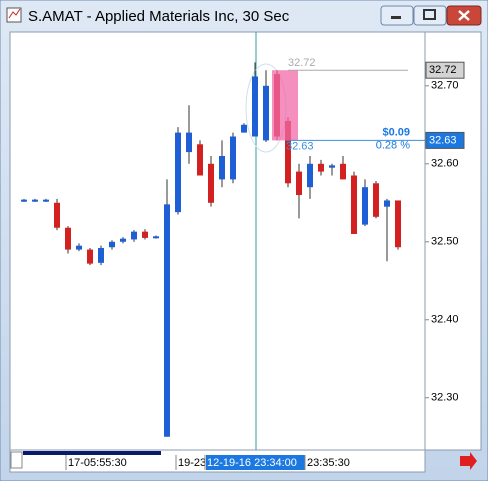 This screenshot has width=488, height=481. I want to click on y-tick-label: 32.70, so click(445, 86).